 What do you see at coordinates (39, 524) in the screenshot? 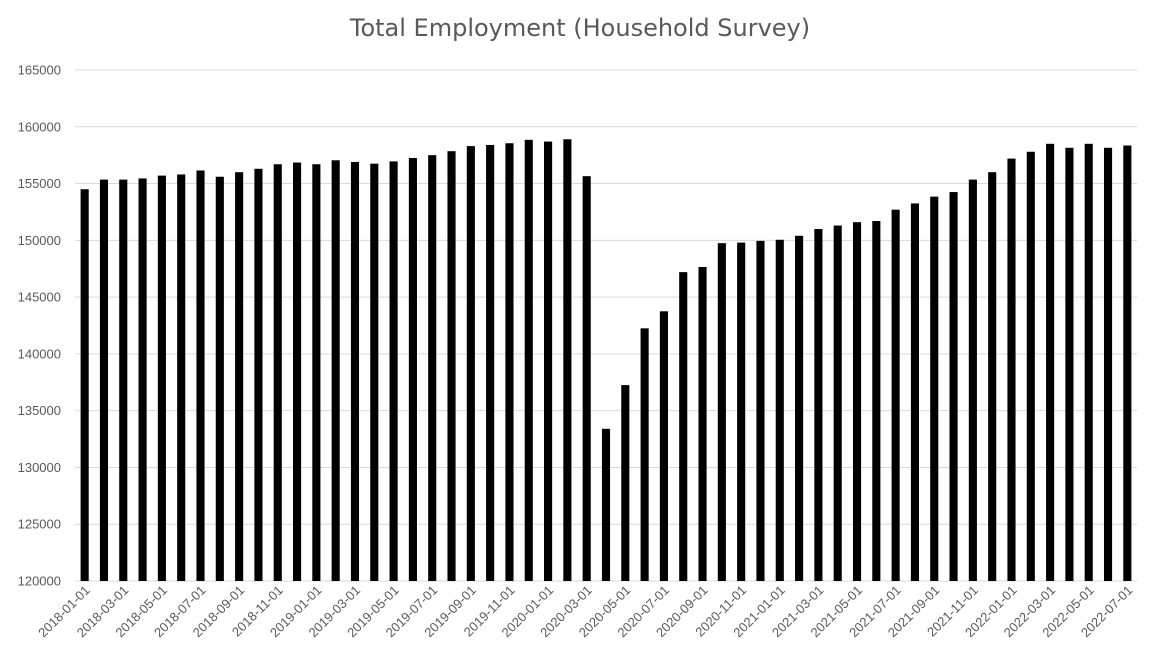
I see `y-tick-label: 125000` at bounding box center [39, 524].